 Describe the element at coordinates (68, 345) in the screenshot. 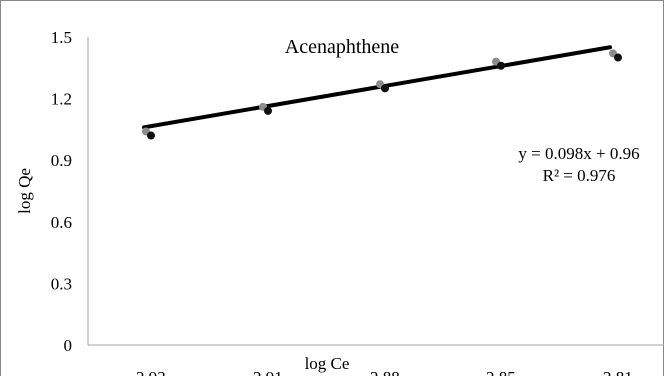

I see `y-tick-label: 0` at that location.